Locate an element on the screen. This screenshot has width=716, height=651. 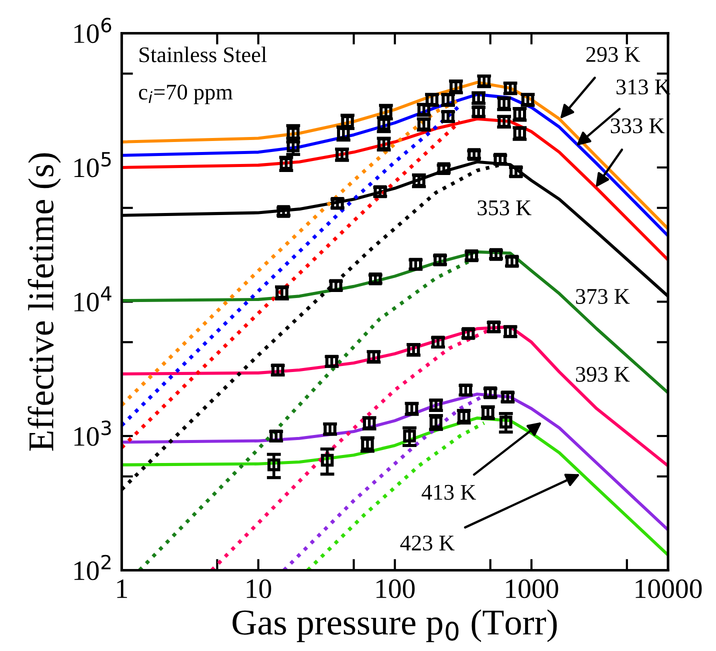
annotation: c$_{i}$=70 ppm is located at coordinates (185, 94).